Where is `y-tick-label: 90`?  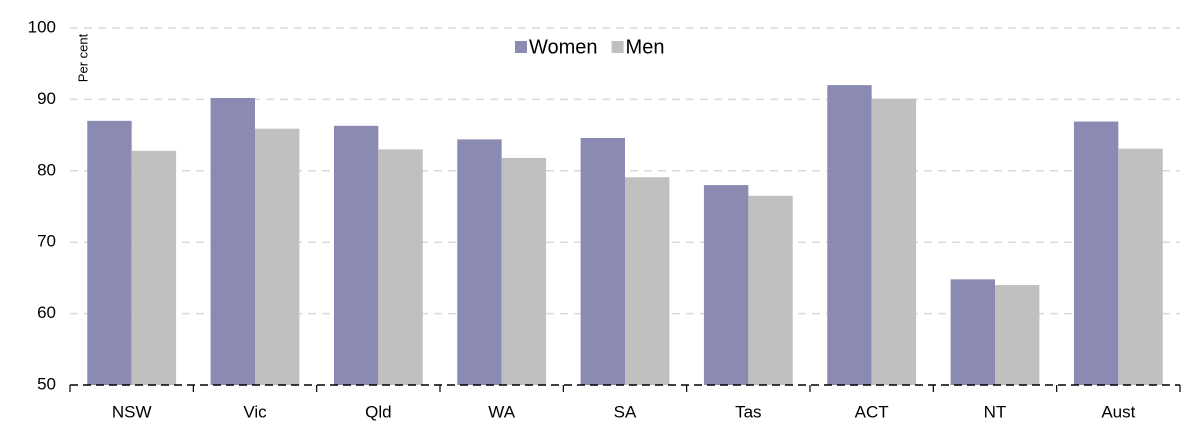
y-tick-label: 90 is located at coordinates (46, 98).